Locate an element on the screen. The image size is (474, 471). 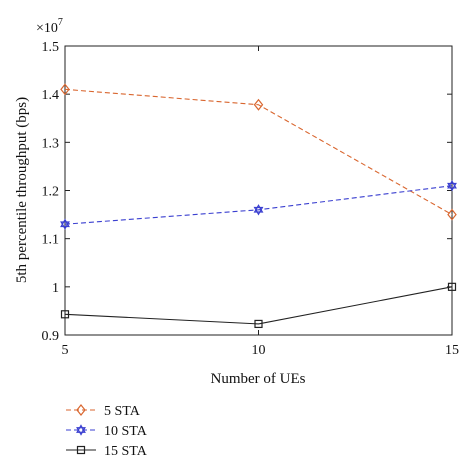
legend-label: 15 STA is located at coordinates (126, 451).